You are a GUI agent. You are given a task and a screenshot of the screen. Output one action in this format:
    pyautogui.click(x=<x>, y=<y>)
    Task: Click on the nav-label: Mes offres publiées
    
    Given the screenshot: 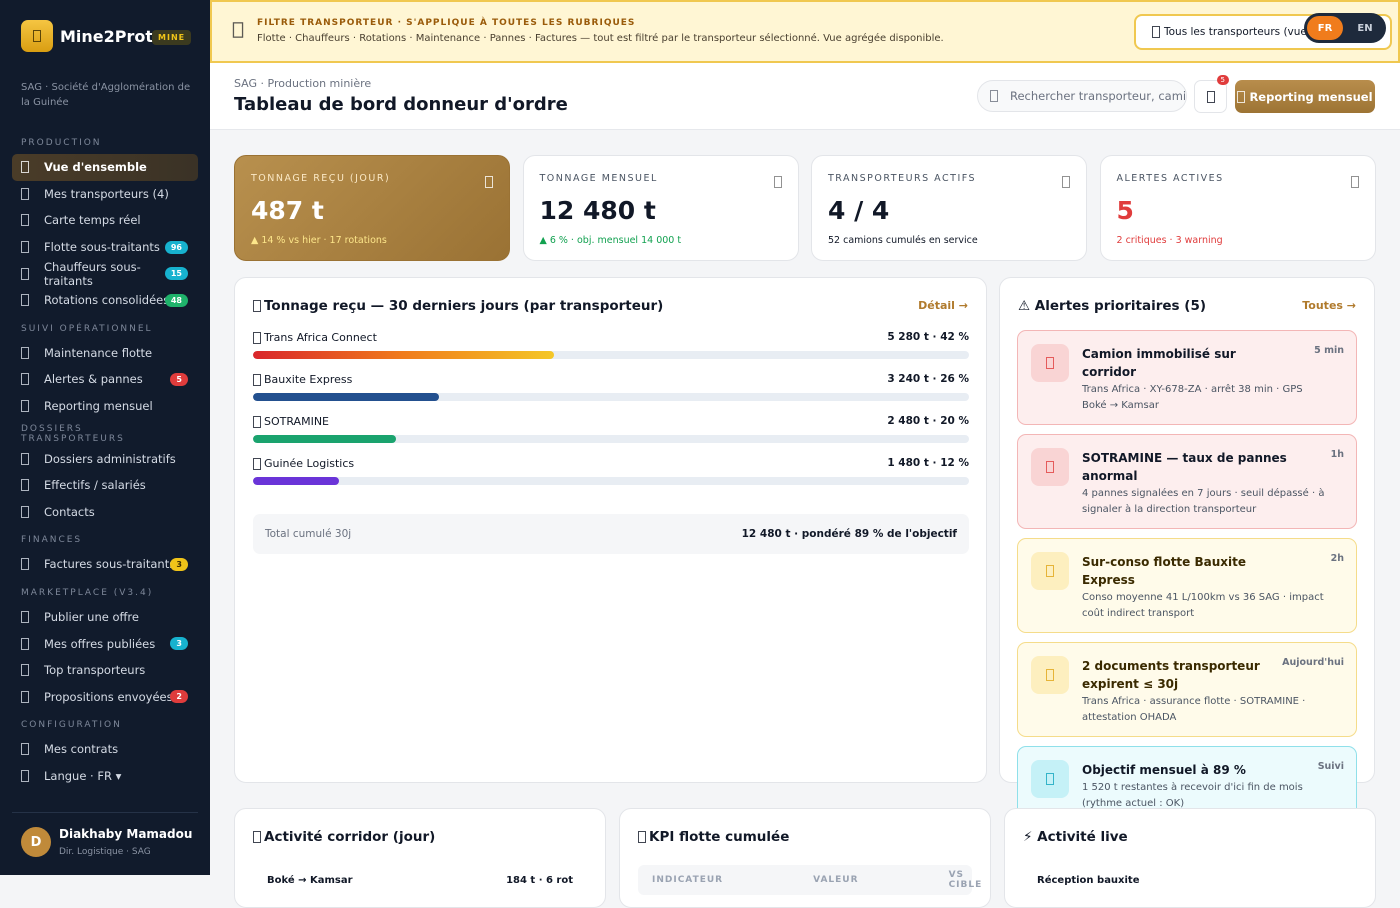 What is the action you would take?
    pyautogui.click(x=100, y=643)
    